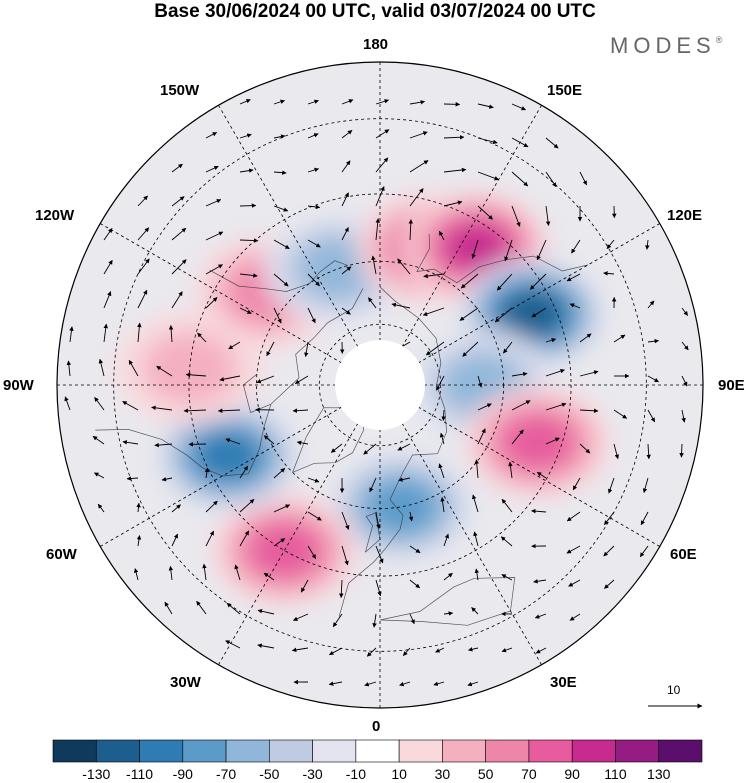 Image resolution: width=750 pixels, height=783 pixels. I want to click on lon-label-60e: 60E, so click(683, 554).